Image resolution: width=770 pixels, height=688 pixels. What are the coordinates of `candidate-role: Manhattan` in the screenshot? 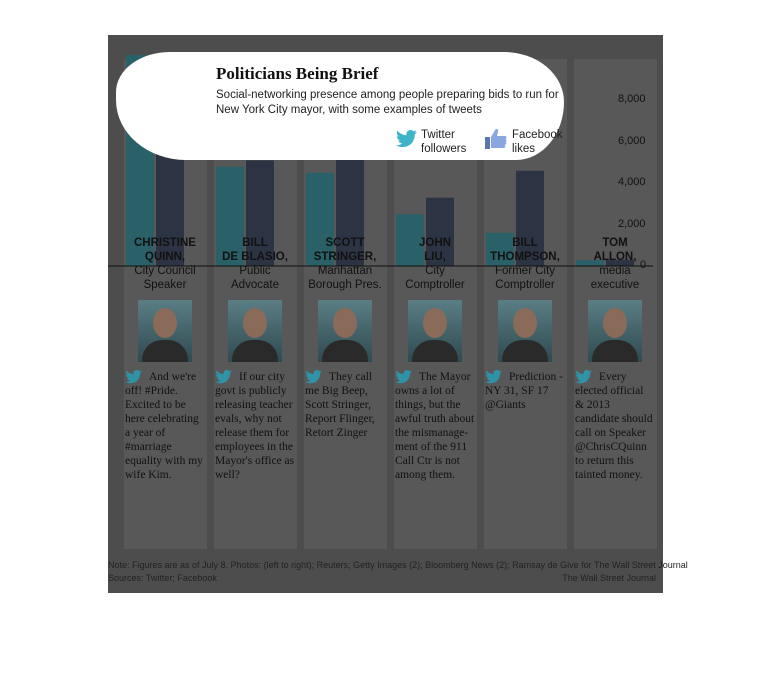 It's located at (345, 271).